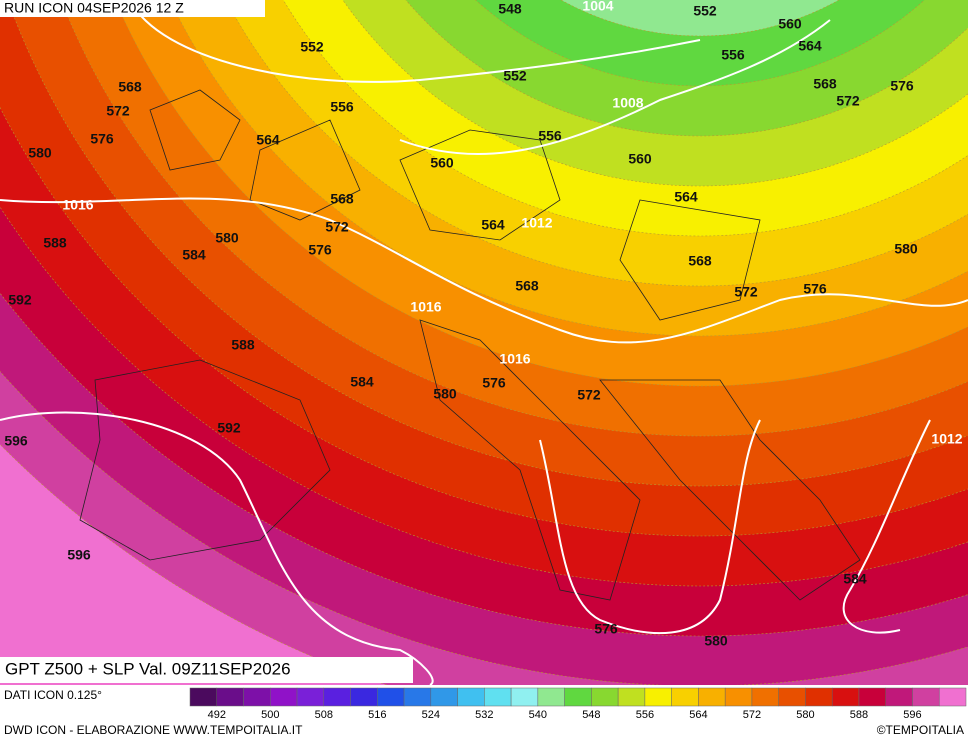 The image size is (968, 745). What do you see at coordinates (859, 715) in the screenshot?
I see `legend-tick-label: 588` at bounding box center [859, 715].